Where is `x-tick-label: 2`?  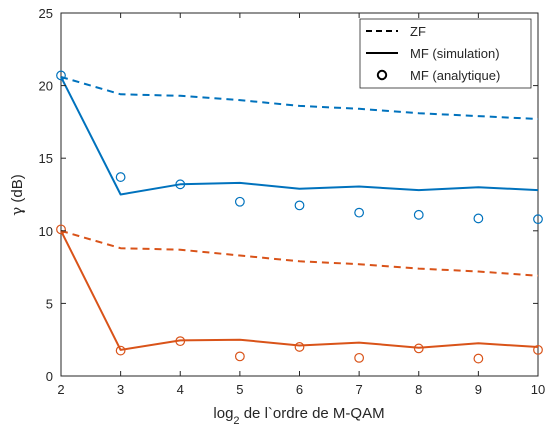
x-tick-label: 2 is located at coordinates (60, 389).